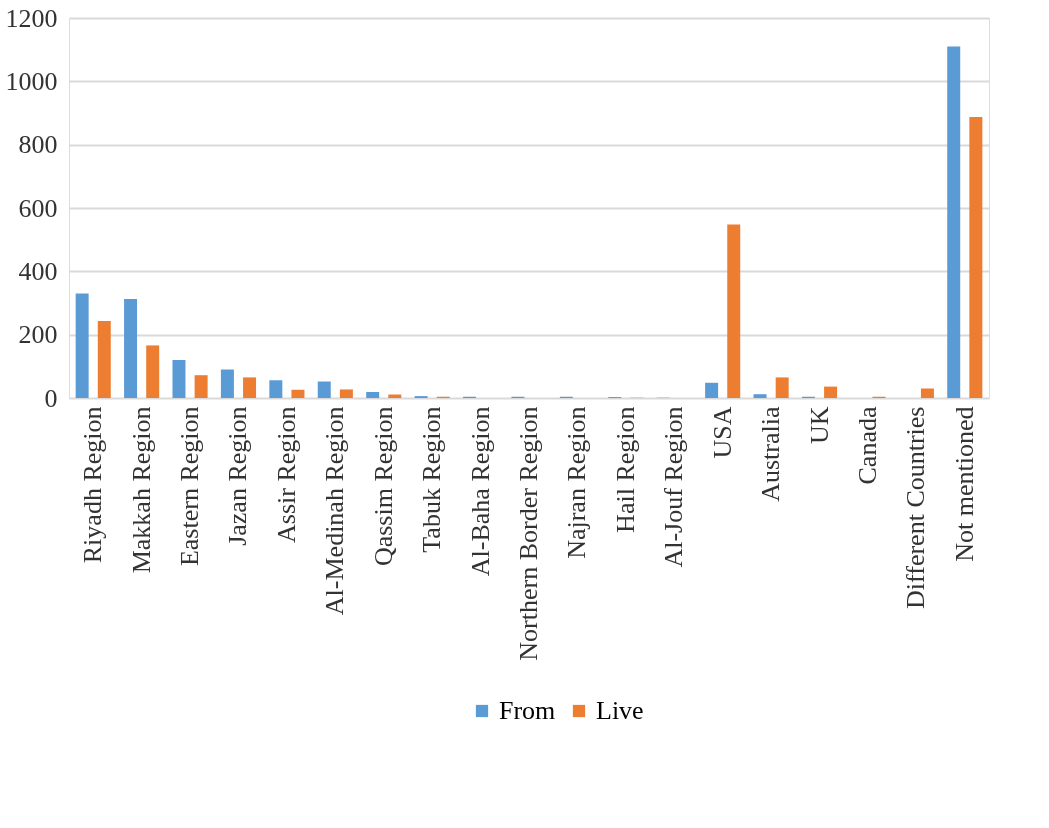 Image resolution: width=1049 pixels, height=828 pixels. Describe the element at coordinates (51, 398) in the screenshot. I see `y-tick-label: 0` at that location.